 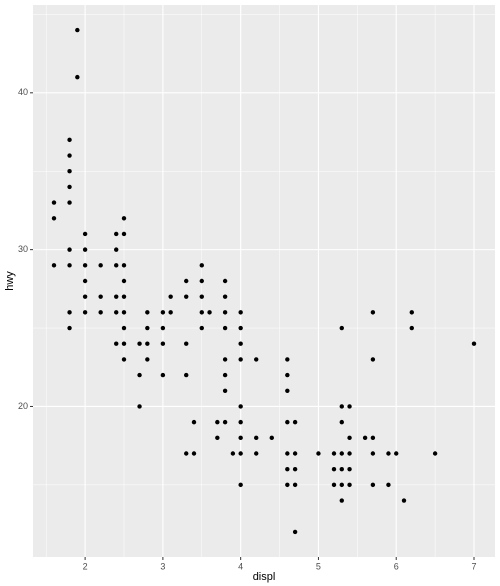 What do you see at coordinates (23, 406) in the screenshot?
I see `y-tick-label: 20` at bounding box center [23, 406].